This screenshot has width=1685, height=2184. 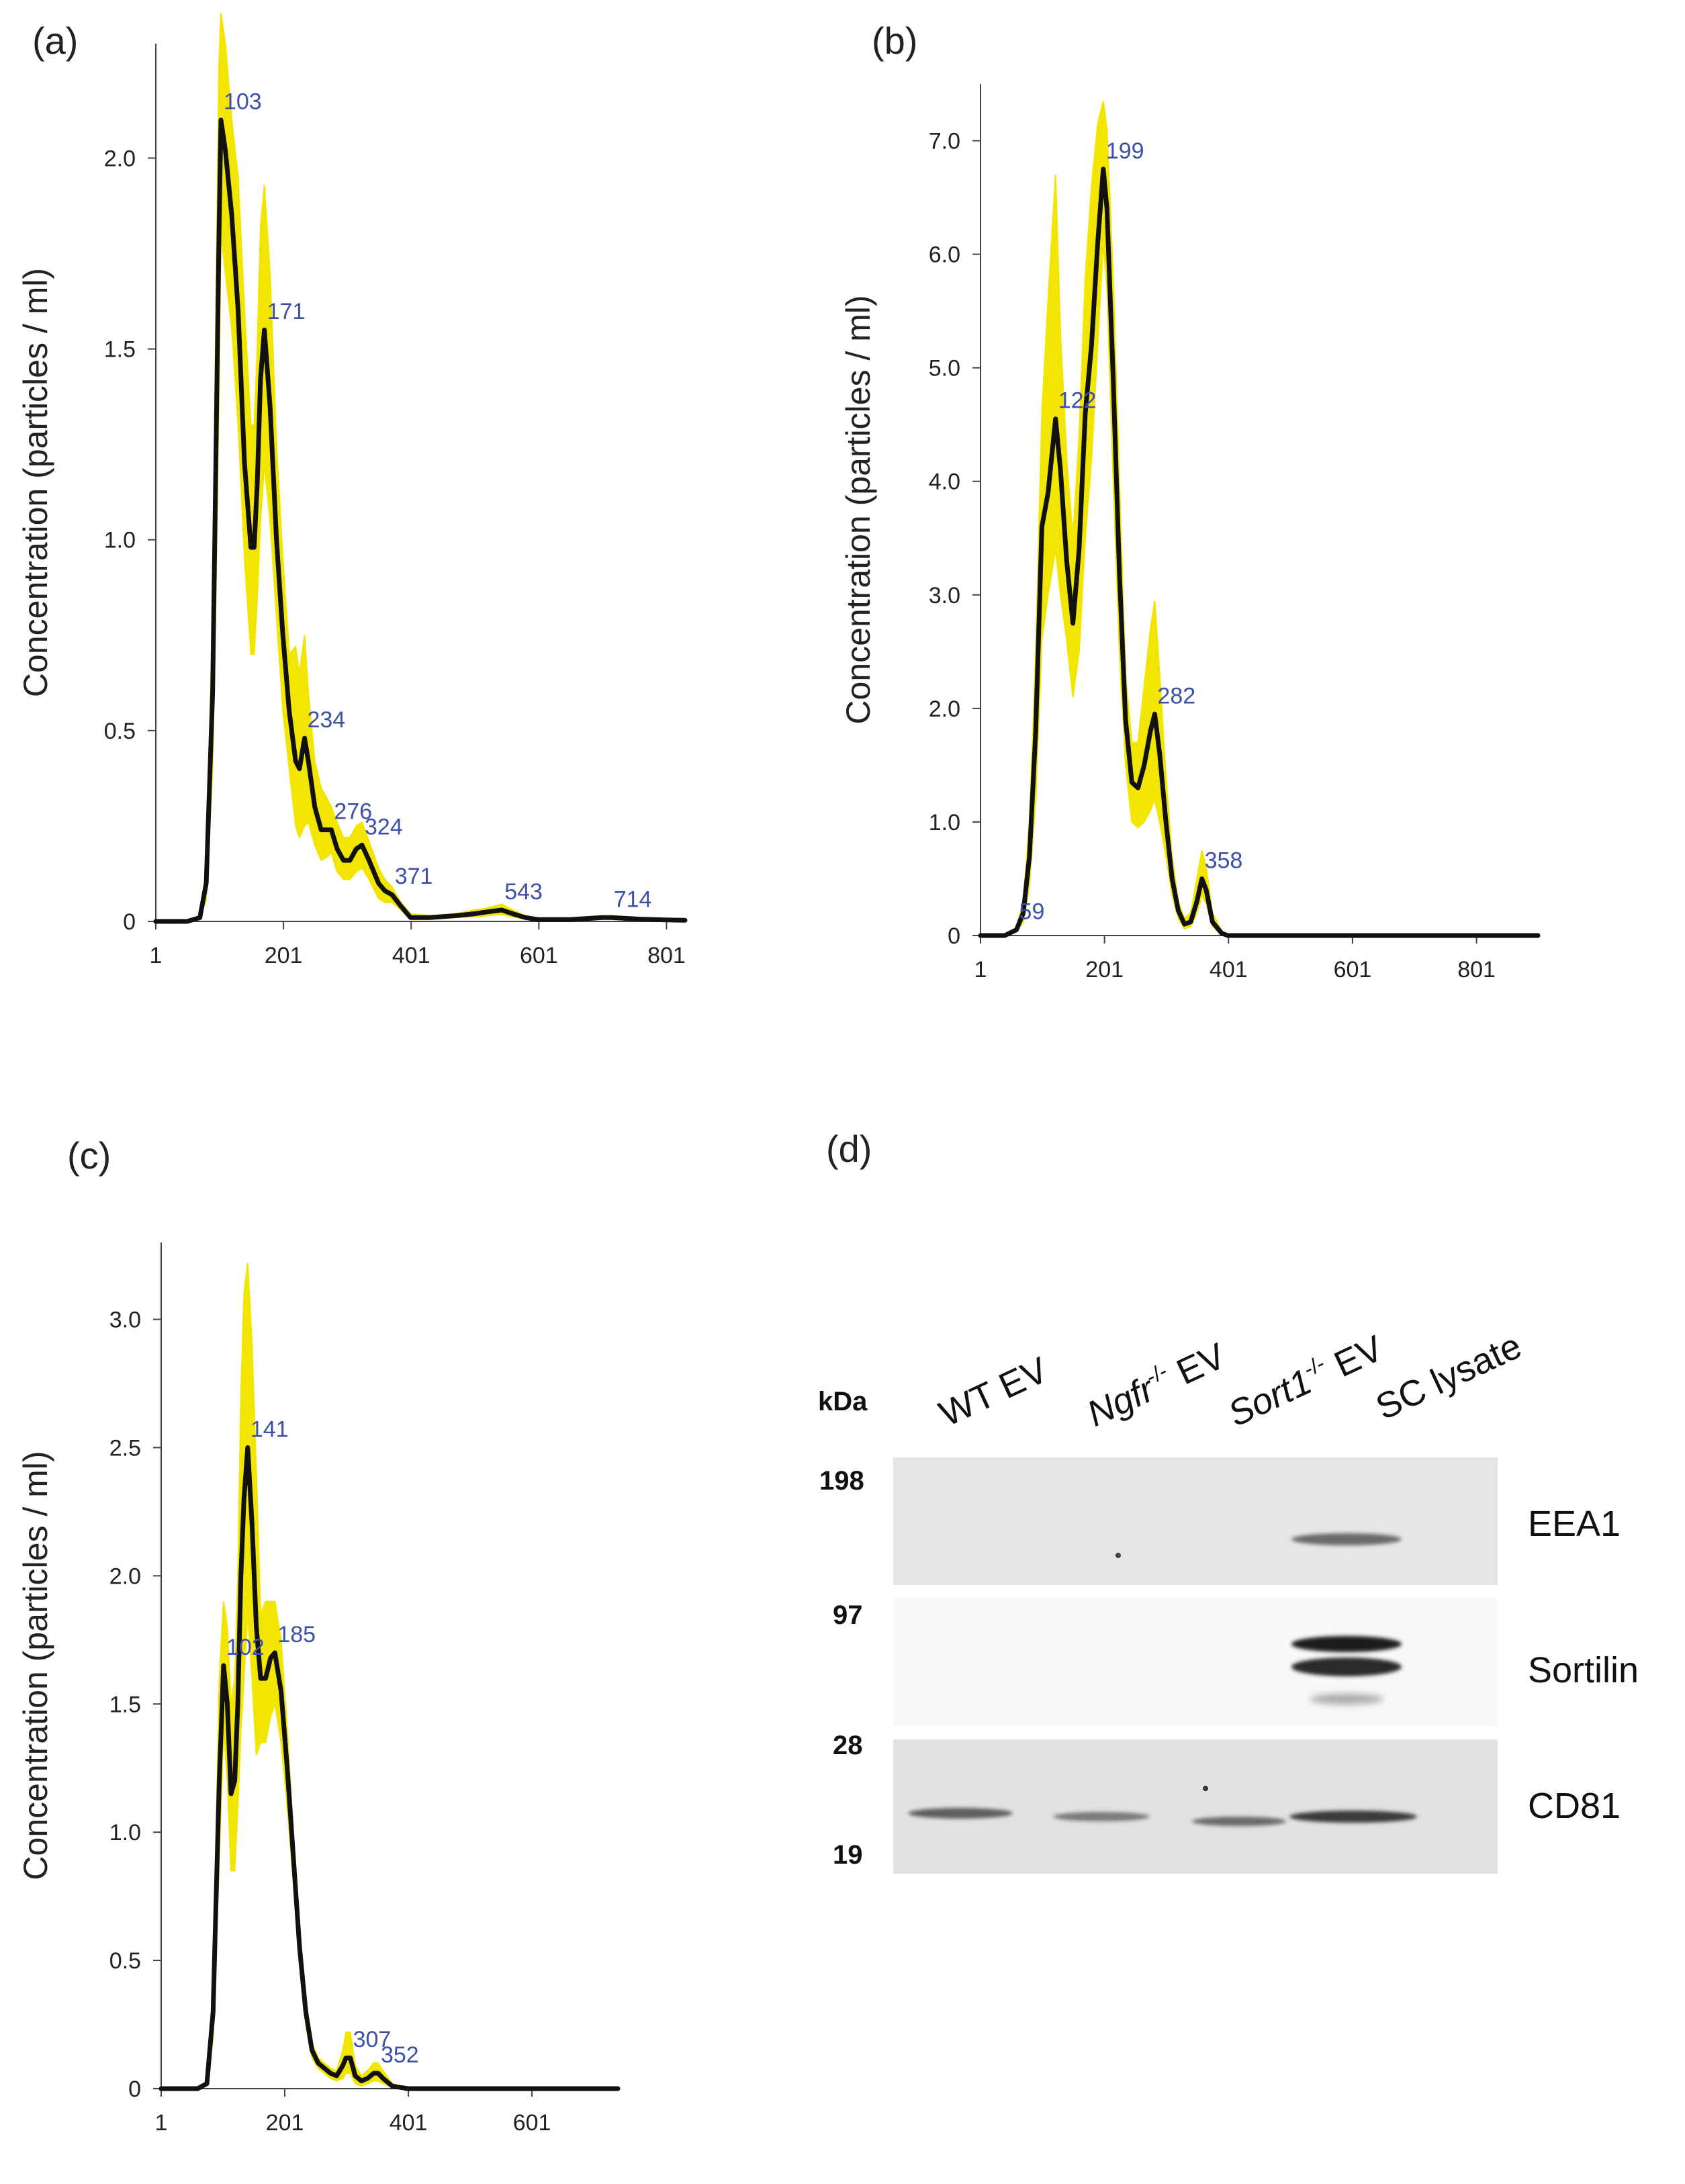 What do you see at coordinates (1196, 1806) in the screenshot?
I see `blot-strip-cd81` at bounding box center [1196, 1806].